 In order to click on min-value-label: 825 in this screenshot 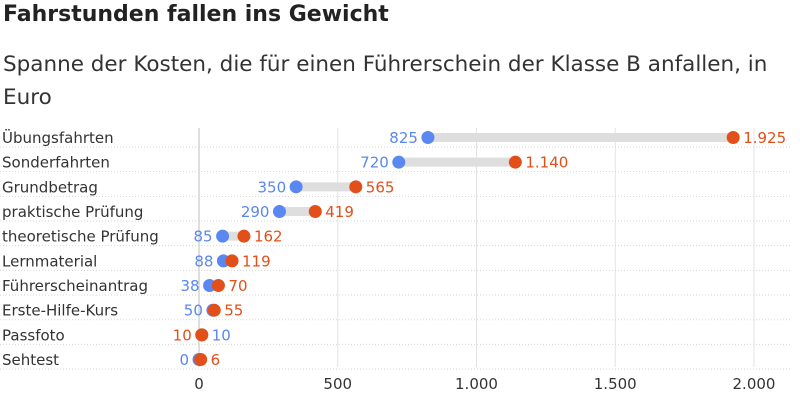, I will do `click(403, 138)`.